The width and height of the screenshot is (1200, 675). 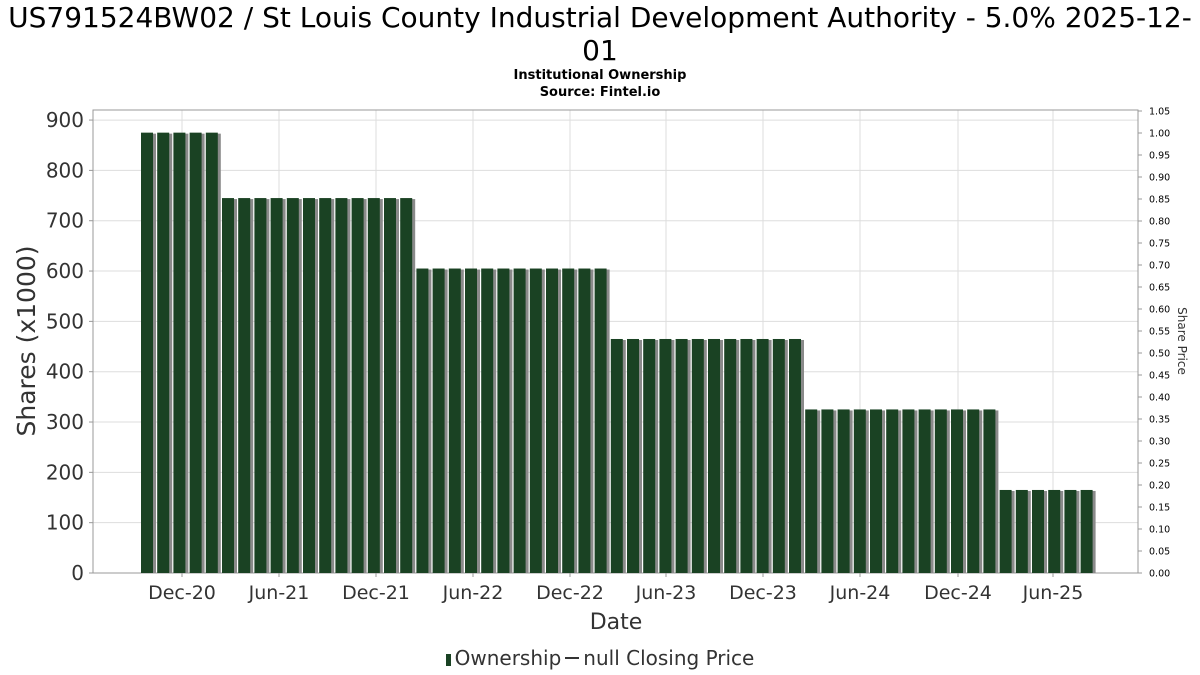 What do you see at coordinates (763, 593) in the screenshot?
I see `x-tick-label: Dec-23` at bounding box center [763, 593].